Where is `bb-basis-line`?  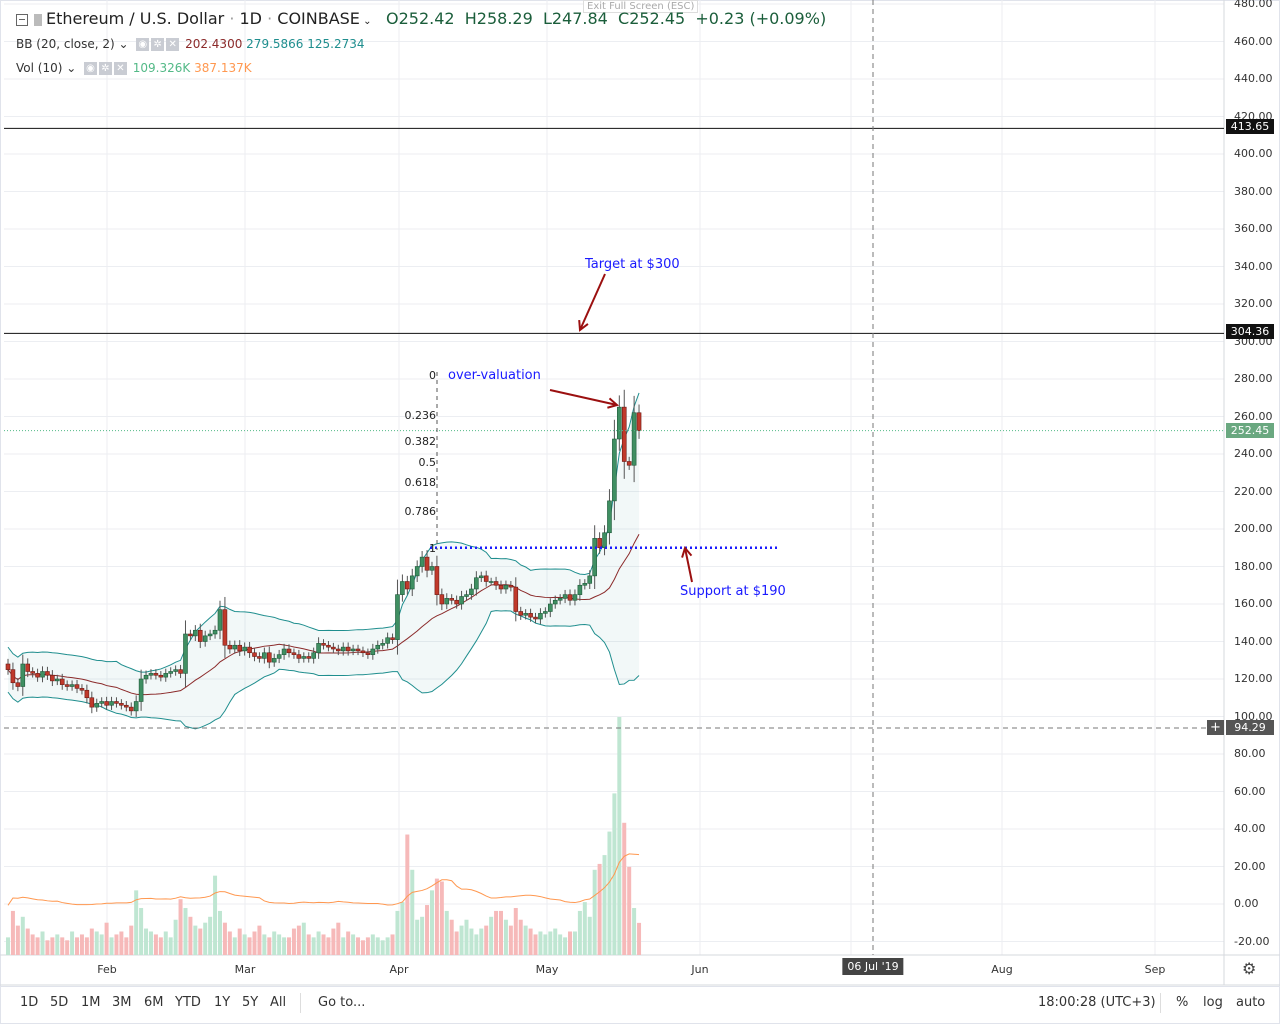
bb-basis-line is located at coordinates (323, 614).